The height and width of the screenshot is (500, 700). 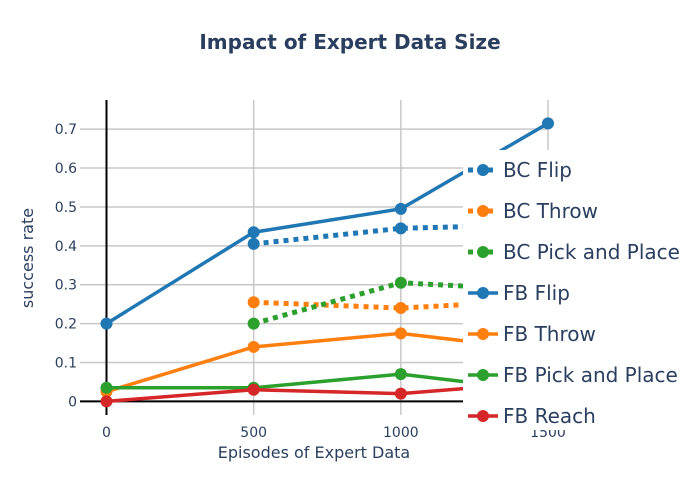 What do you see at coordinates (66, 247) in the screenshot?
I see `y-tick-label: 0.4` at bounding box center [66, 247].